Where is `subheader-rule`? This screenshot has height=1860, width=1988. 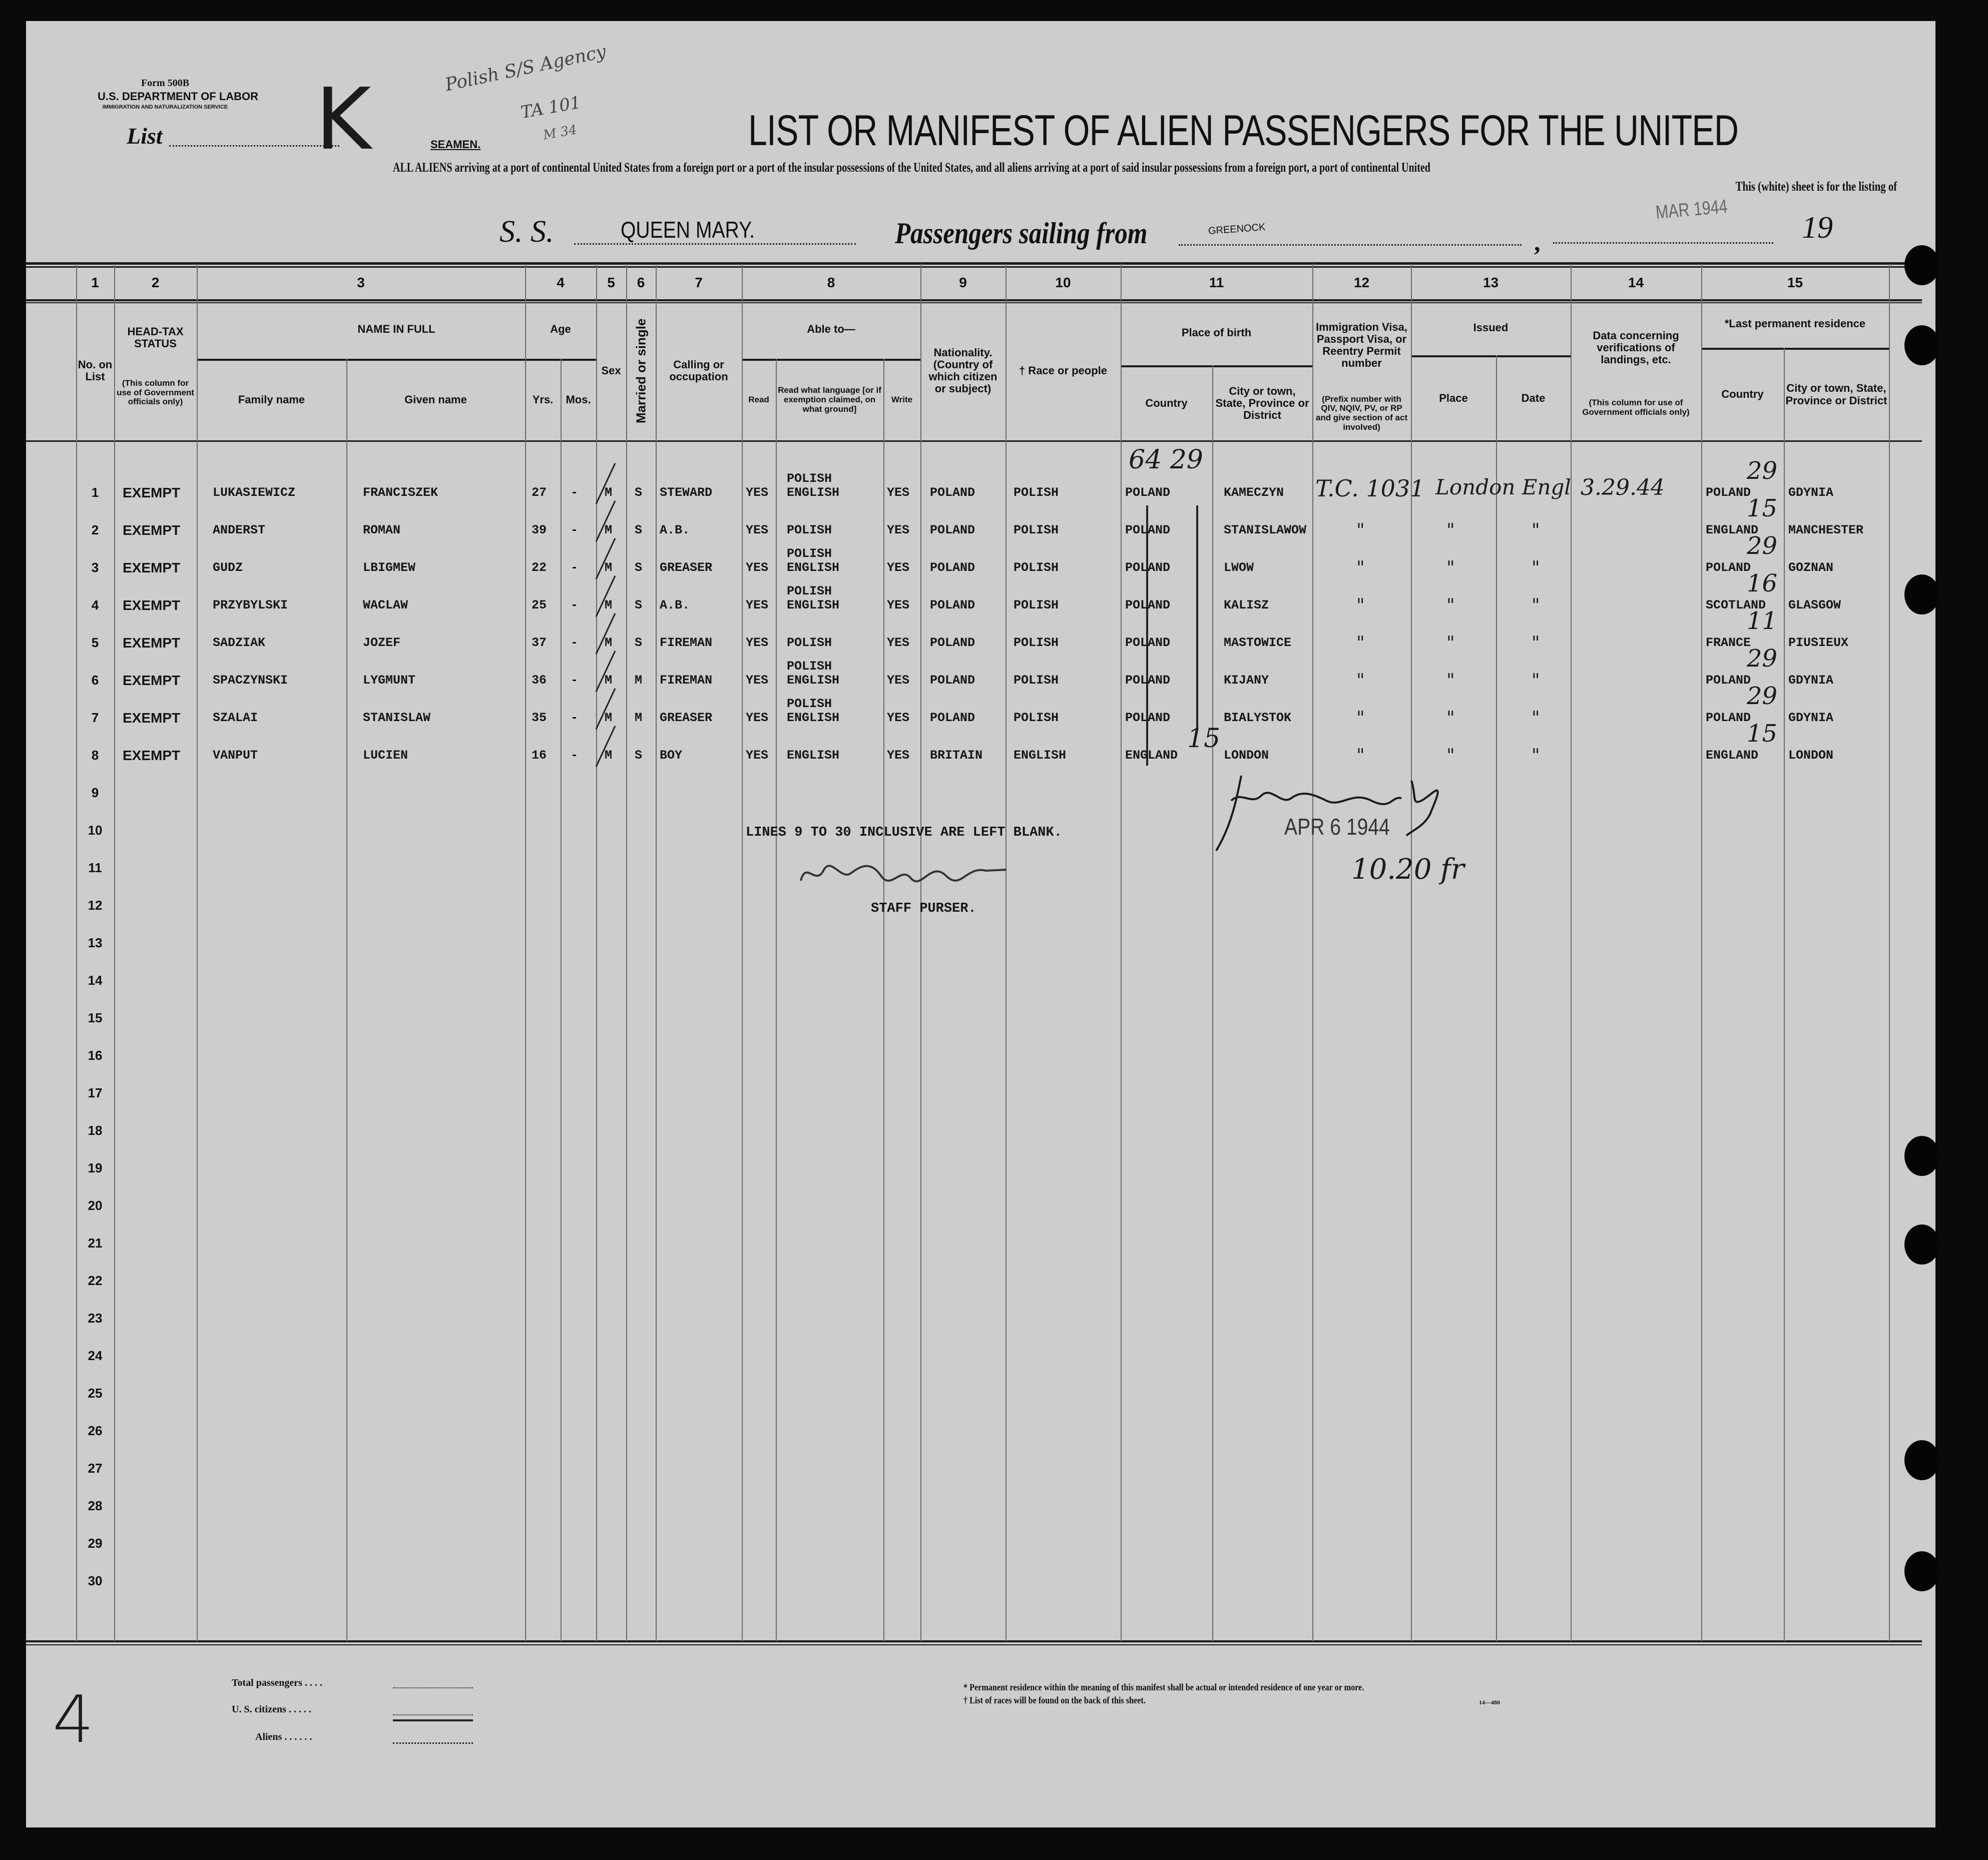
subheader-rule is located at coordinates (1491, 356).